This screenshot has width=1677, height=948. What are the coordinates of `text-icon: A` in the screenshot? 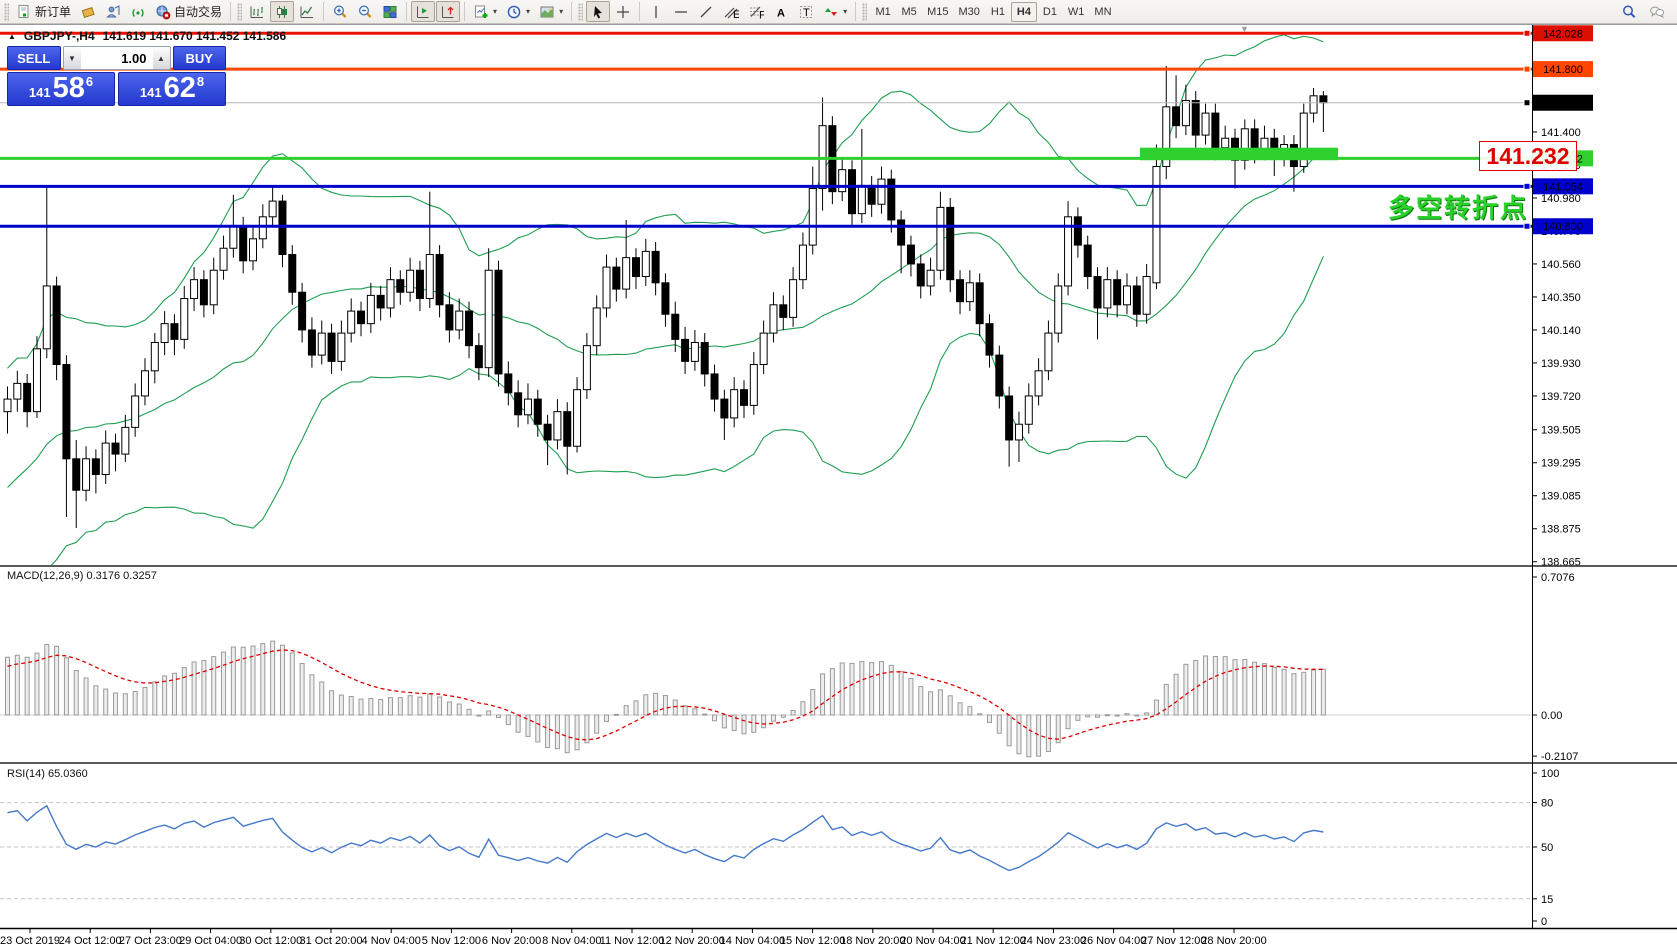 It's located at (781, 13).